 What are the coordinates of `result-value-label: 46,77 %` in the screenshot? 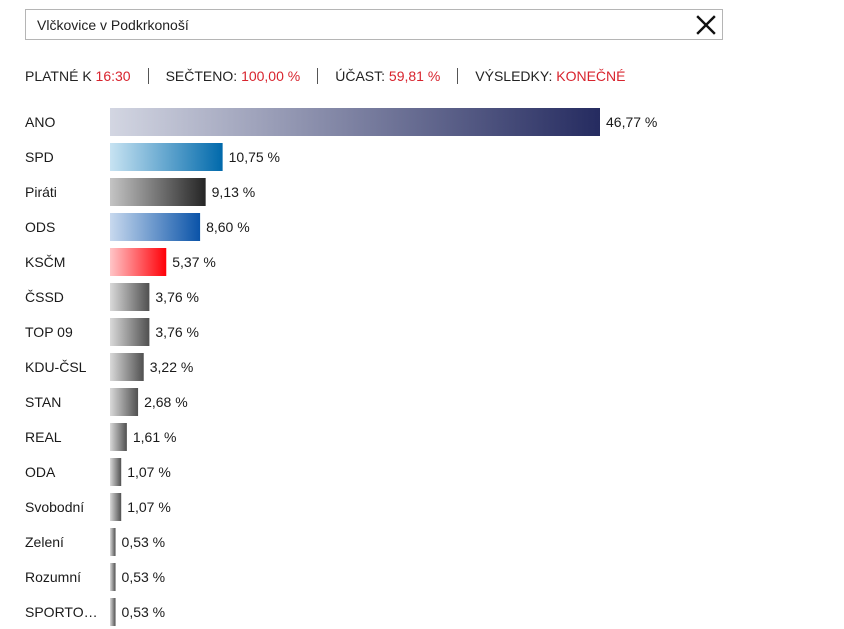 It's located at (631, 122).